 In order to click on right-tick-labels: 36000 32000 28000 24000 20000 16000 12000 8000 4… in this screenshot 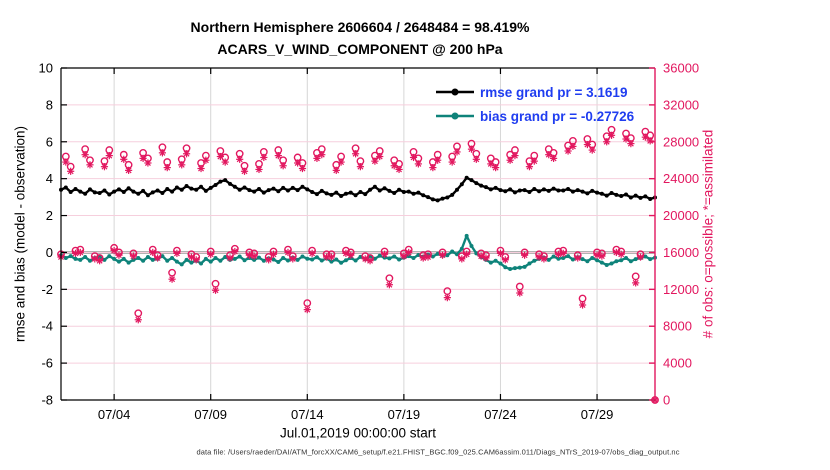, I will do `click(681, 234)`.